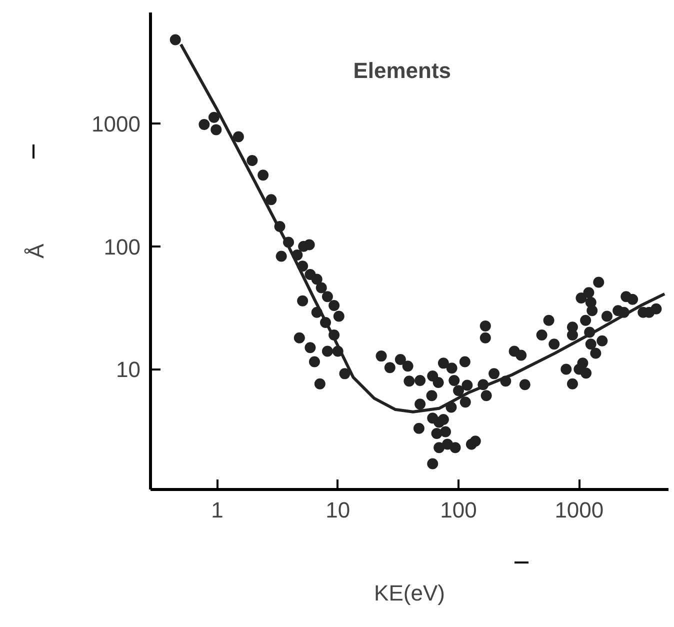 This screenshot has width=674, height=627. What do you see at coordinates (122, 247) in the screenshot?
I see `y-tick-label: 100` at bounding box center [122, 247].